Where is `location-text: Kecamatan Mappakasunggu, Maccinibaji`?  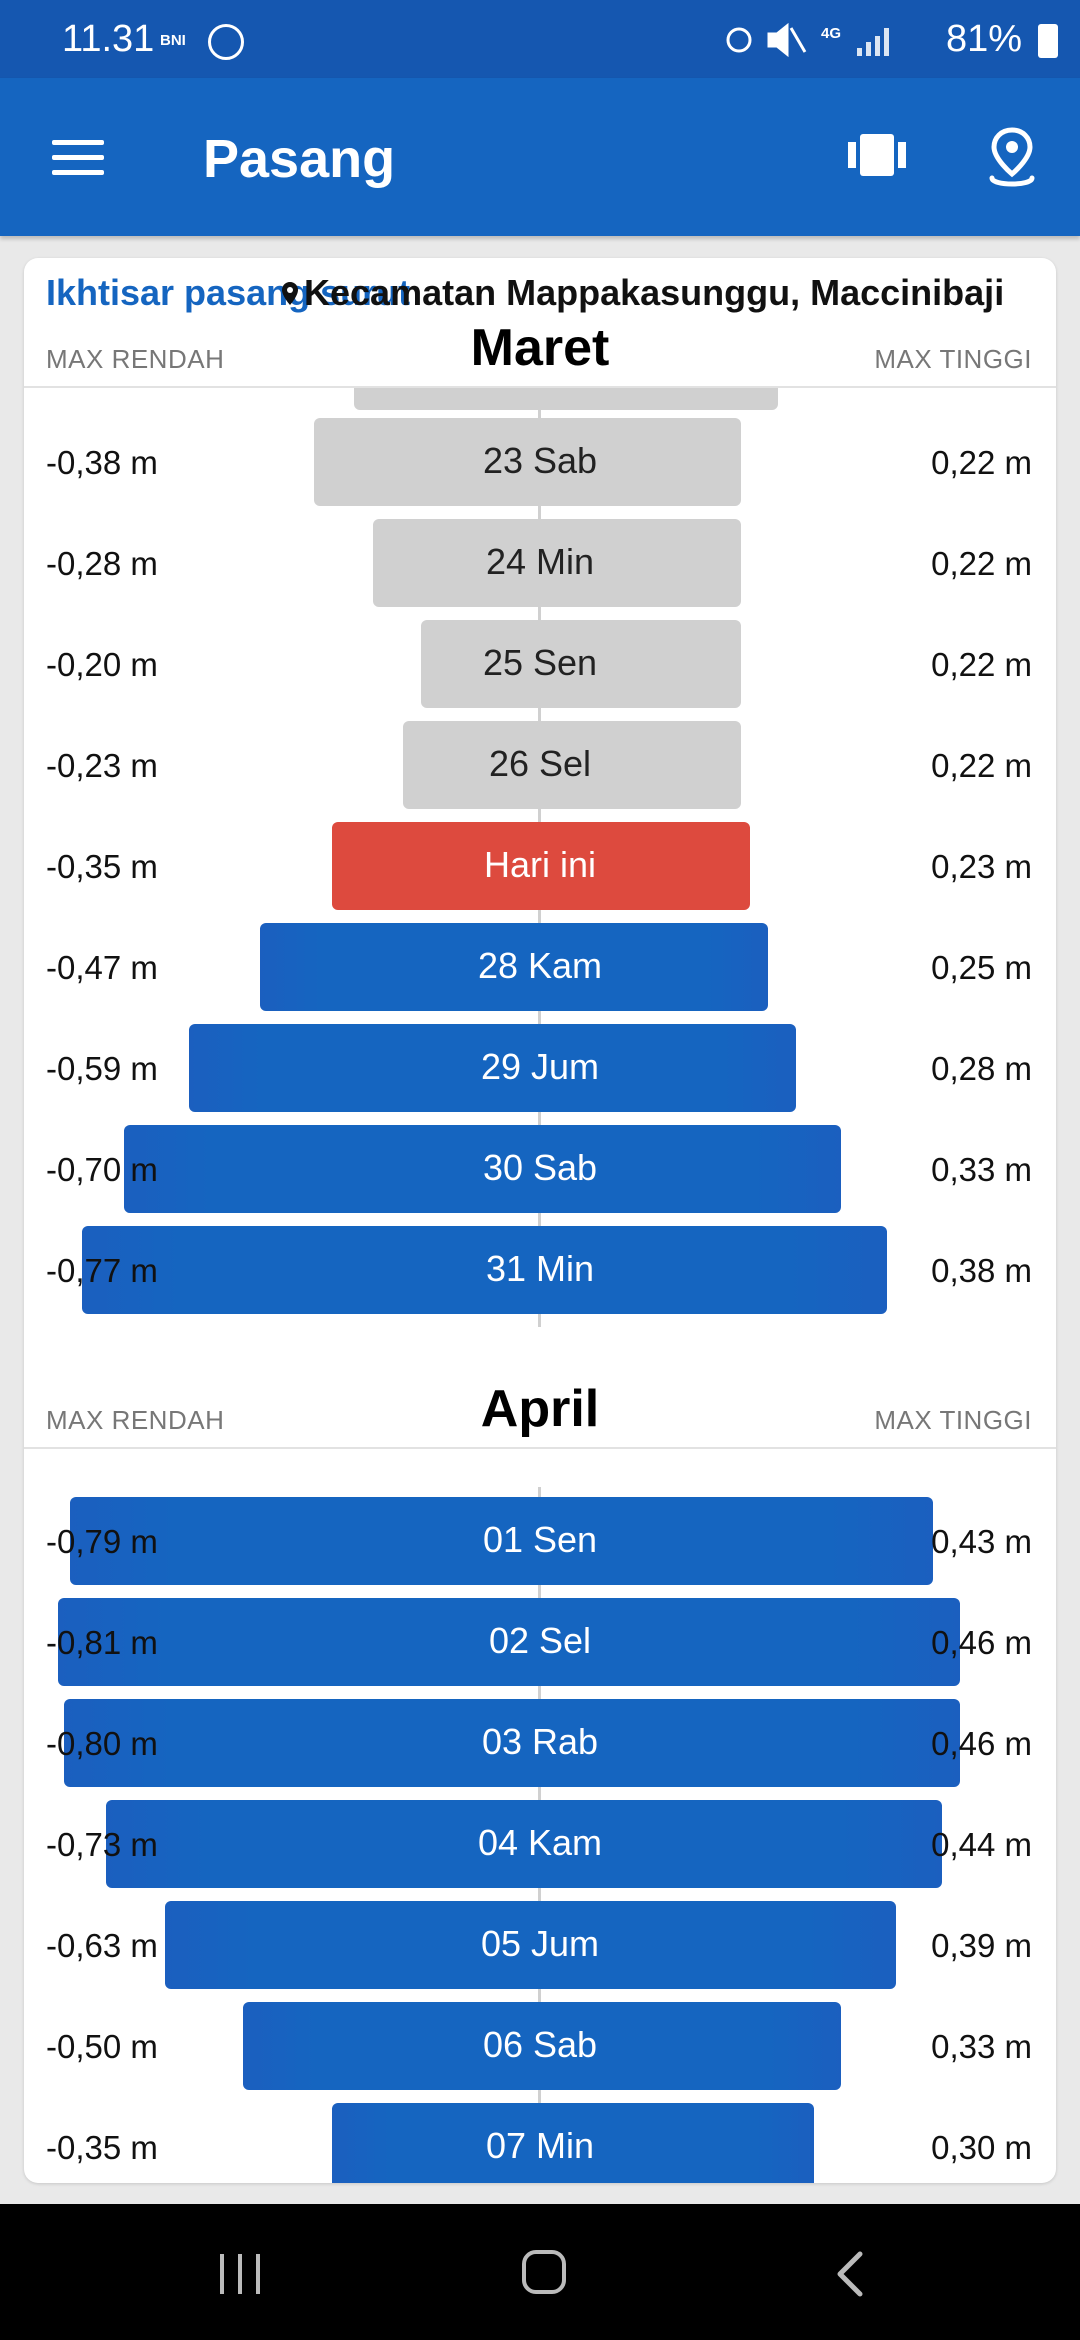 location-text: Kecamatan Mappakasunggu, Maccinibaji is located at coordinates (654, 292).